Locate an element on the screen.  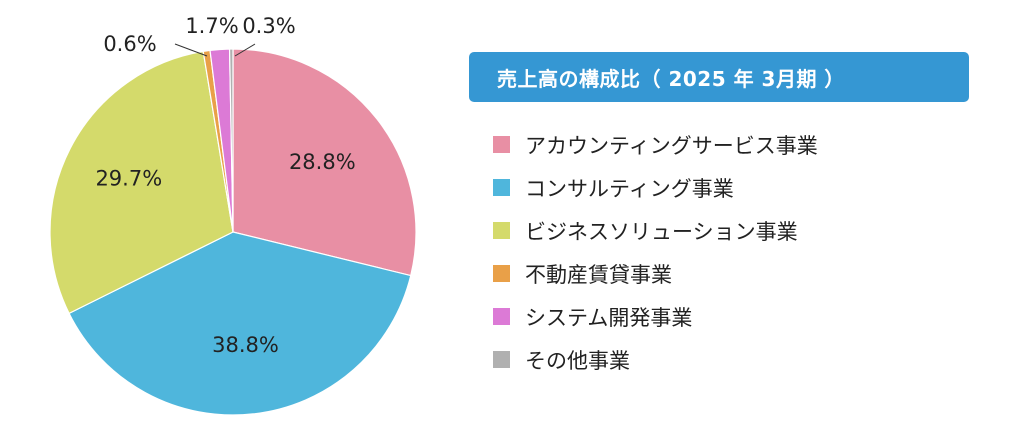
legend-label: アカウンティングサービス事業 is located at coordinates (671, 145).